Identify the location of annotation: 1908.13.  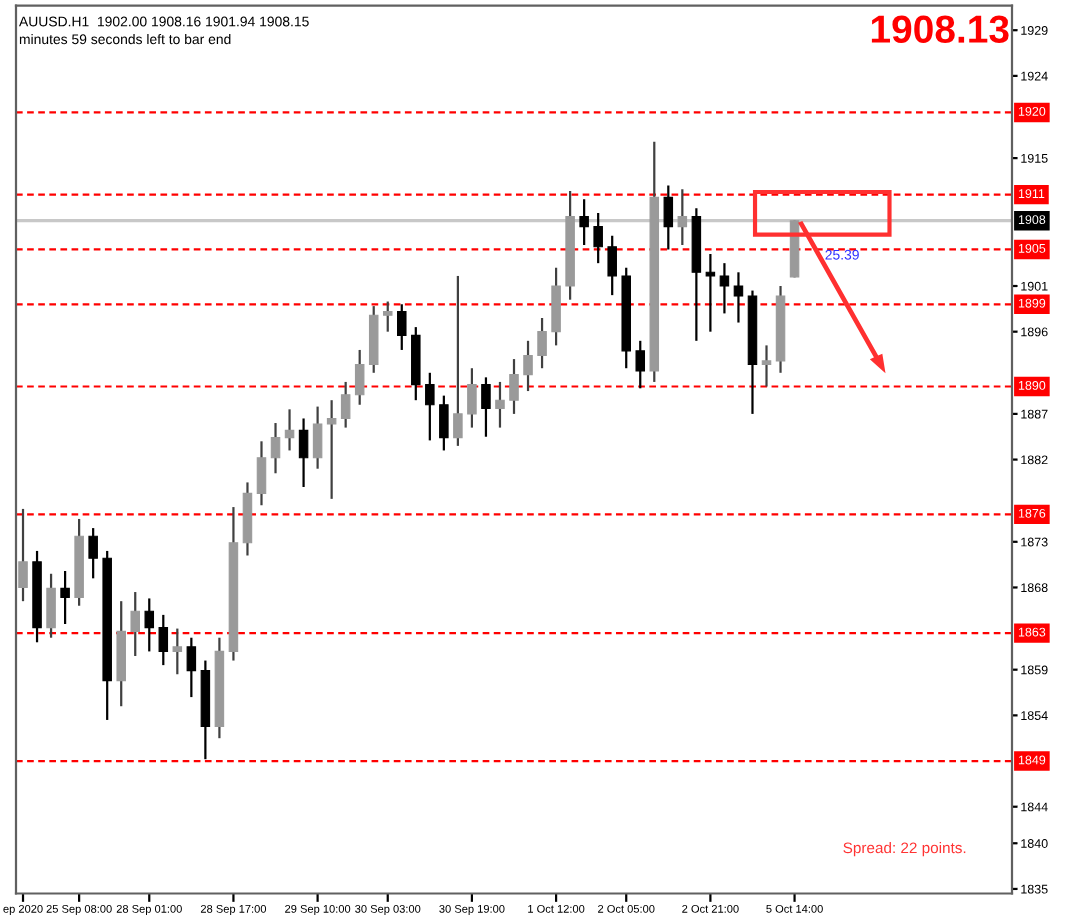
(940, 29).